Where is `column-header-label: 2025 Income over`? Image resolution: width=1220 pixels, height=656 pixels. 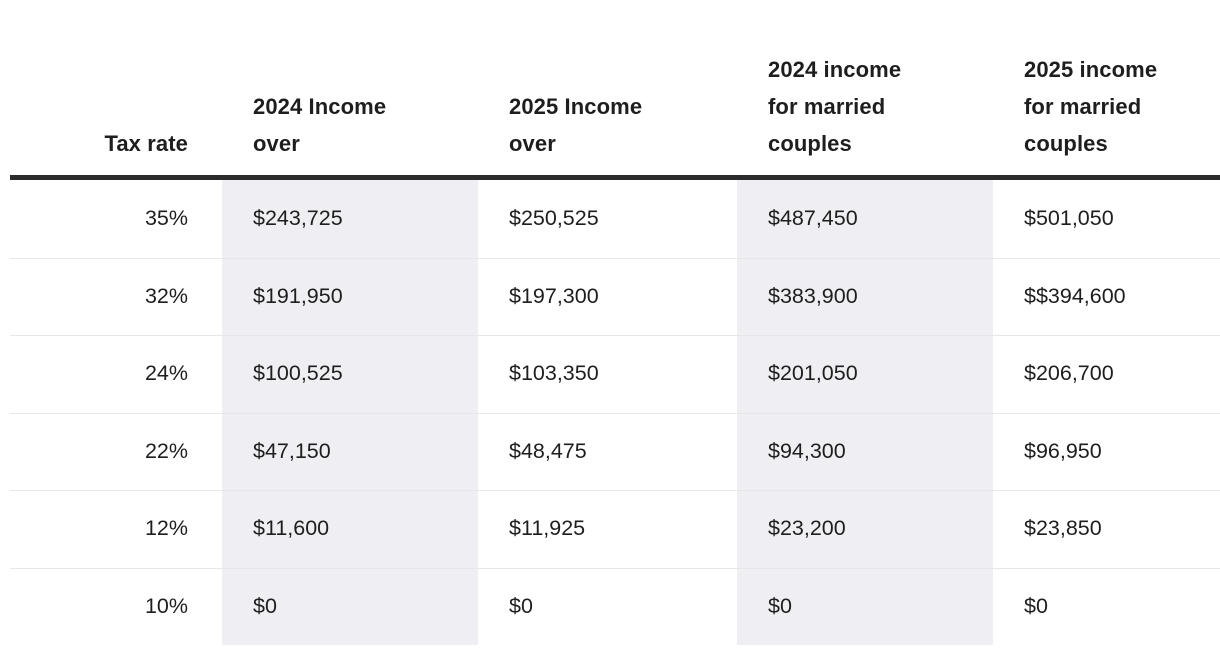
column-header-label: 2025 Income over is located at coordinates (576, 125).